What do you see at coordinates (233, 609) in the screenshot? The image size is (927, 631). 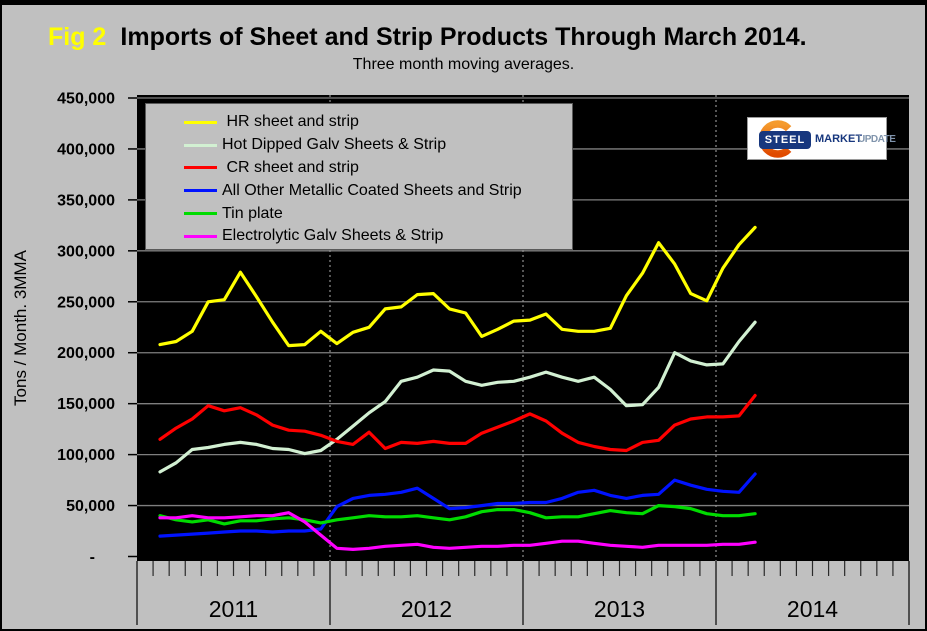 I see `year-label: 2011` at bounding box center [233, 609].